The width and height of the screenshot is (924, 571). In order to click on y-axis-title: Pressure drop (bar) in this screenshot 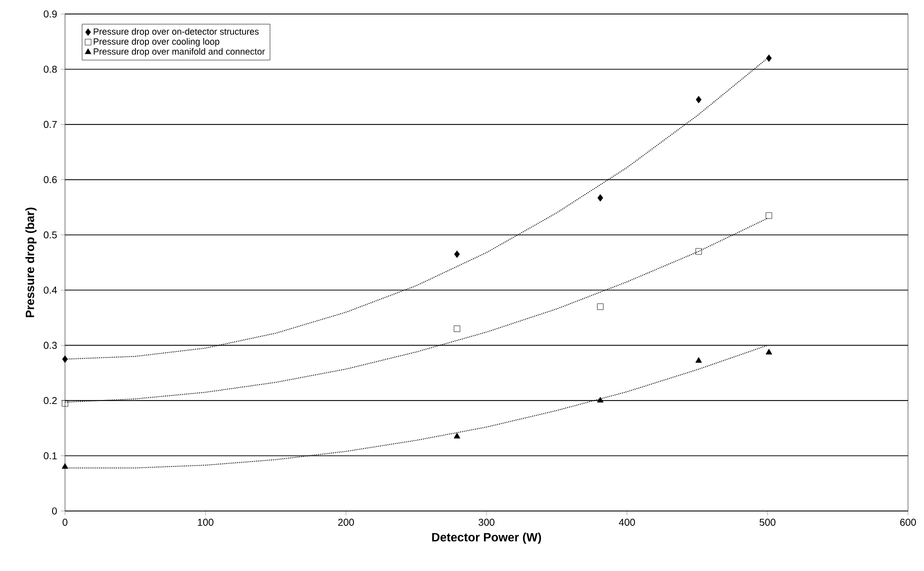, I will do `click(31, 263)`.